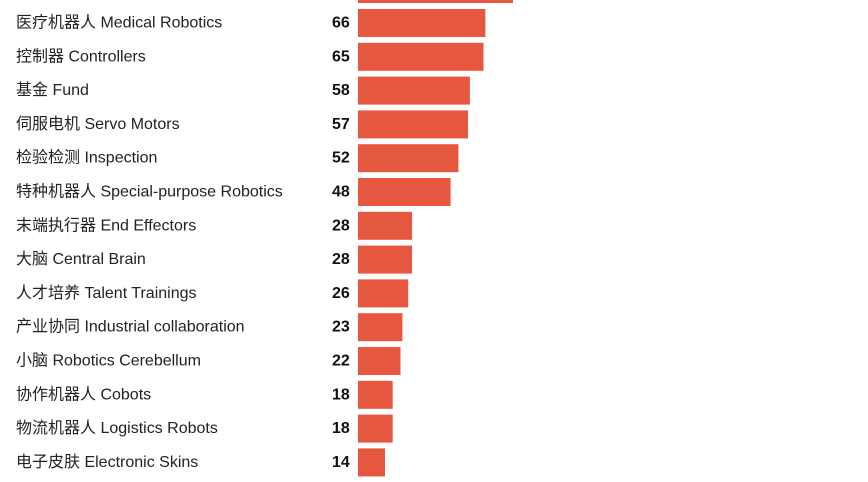 The image size is (868, 482). What do you see at coordinates (119, 23) in the screenshot?
I see `category-label: 医疗机器人 Medical Robotics` at bounding box center [119, 23].